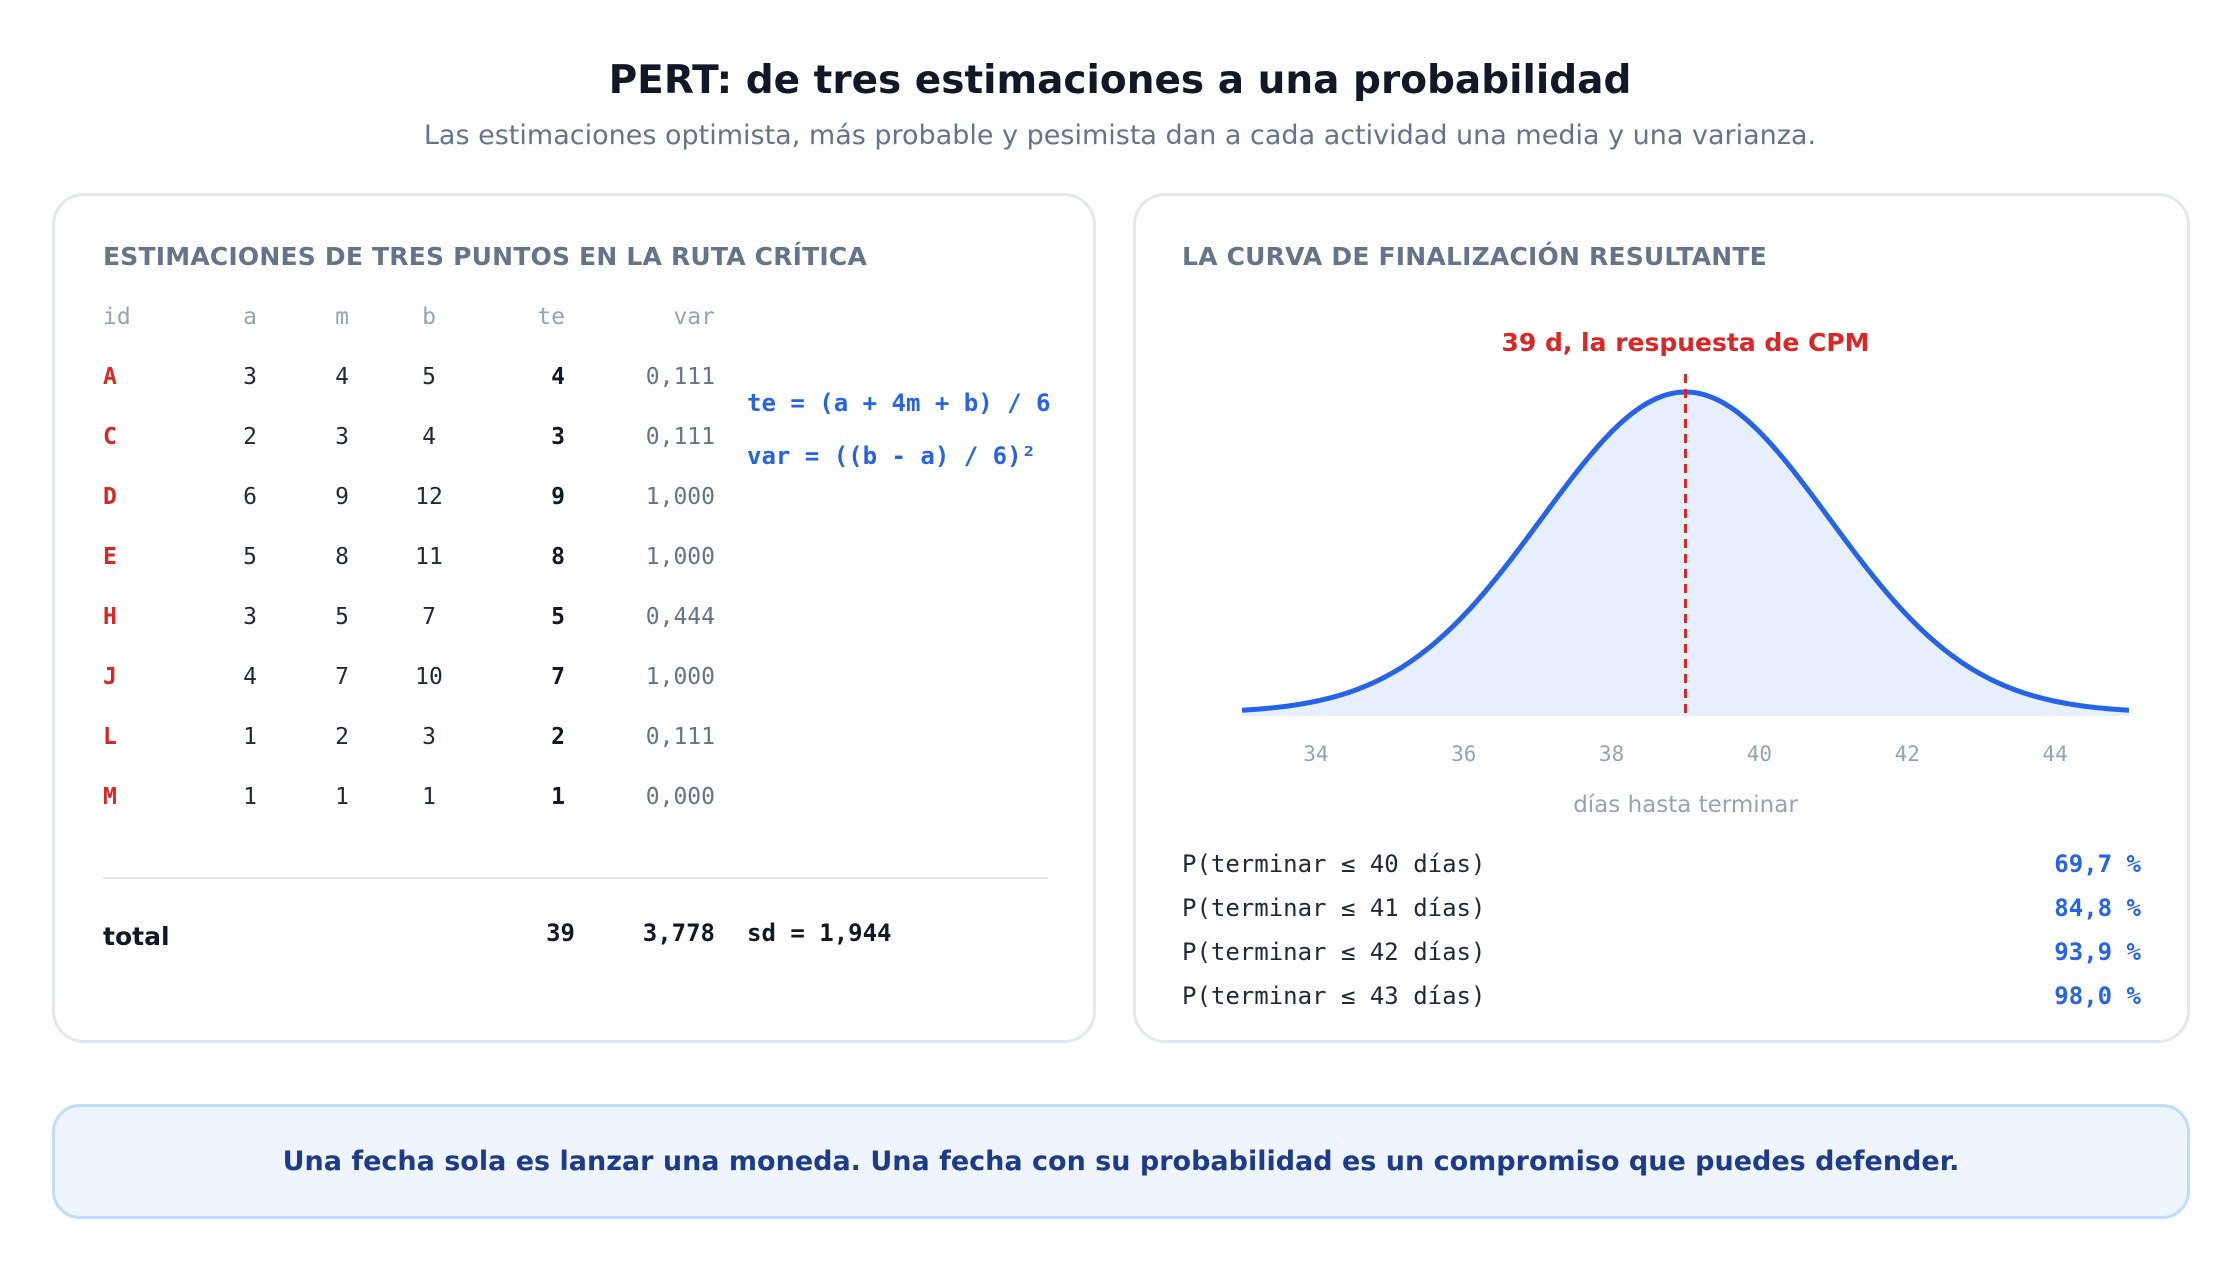  I want to click on probability-value: 84,8 %, so click(2097, 908).